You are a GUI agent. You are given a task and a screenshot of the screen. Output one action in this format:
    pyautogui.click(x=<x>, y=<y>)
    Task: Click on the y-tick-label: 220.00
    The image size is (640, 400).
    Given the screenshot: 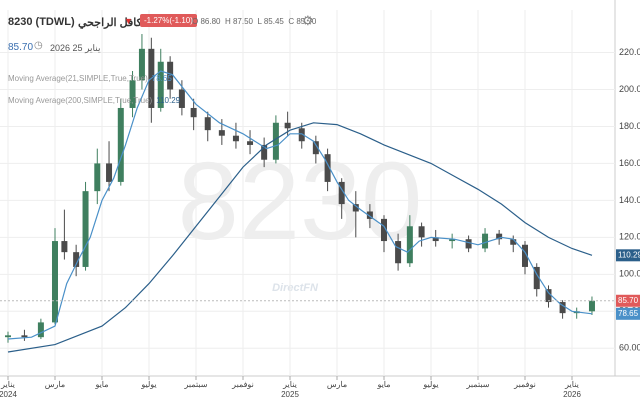 What is the action you would take?
    pyautogui.click(x=629, y=52)
    